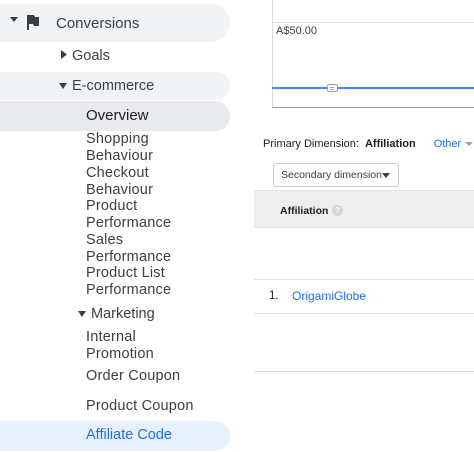  What do you see at coordinates (337, 210) in the screenshot?
I see `help-icon: ?` at bounding box center [337, 210].